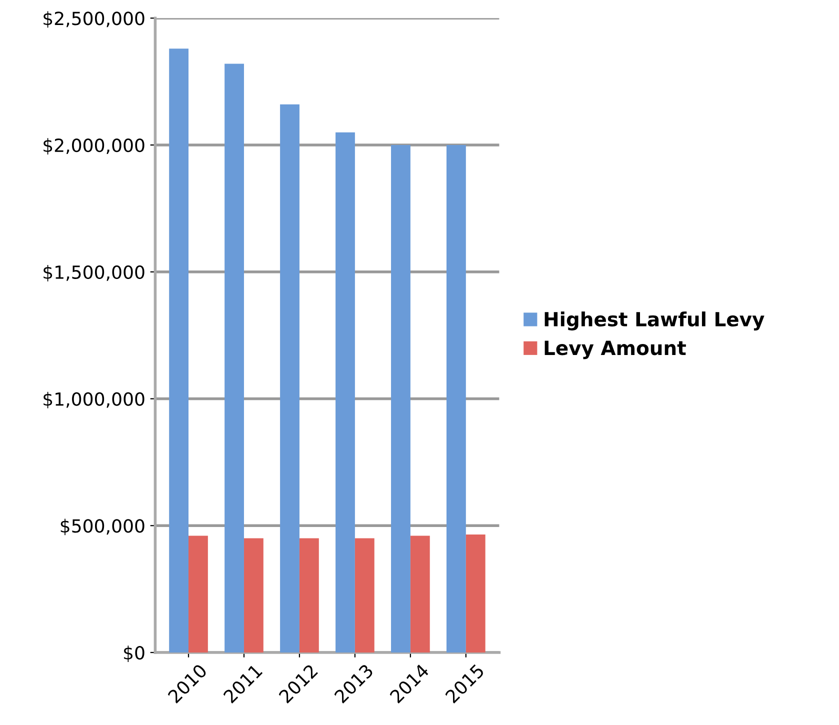 The image size is (839, 725). What do you see at coordinates (654, 320) in the screenshot?
I see `legend-label: Highest Lawful Levy` at bounding box center [654, 320].